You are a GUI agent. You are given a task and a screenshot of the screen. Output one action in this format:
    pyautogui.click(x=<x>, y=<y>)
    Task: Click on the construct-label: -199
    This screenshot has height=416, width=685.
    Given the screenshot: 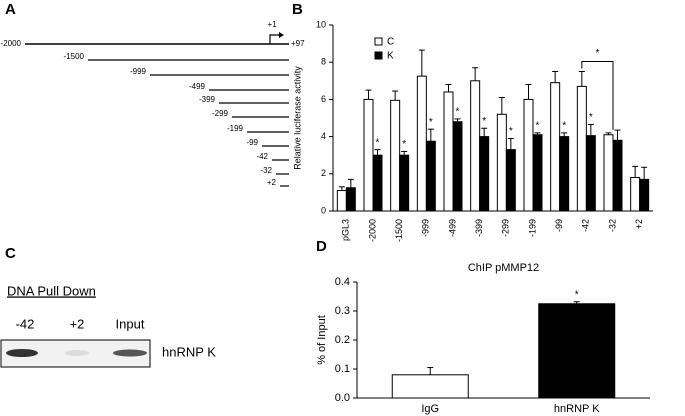 What is the action you would take?
    pyautogui.click(x=235, y=128)
    